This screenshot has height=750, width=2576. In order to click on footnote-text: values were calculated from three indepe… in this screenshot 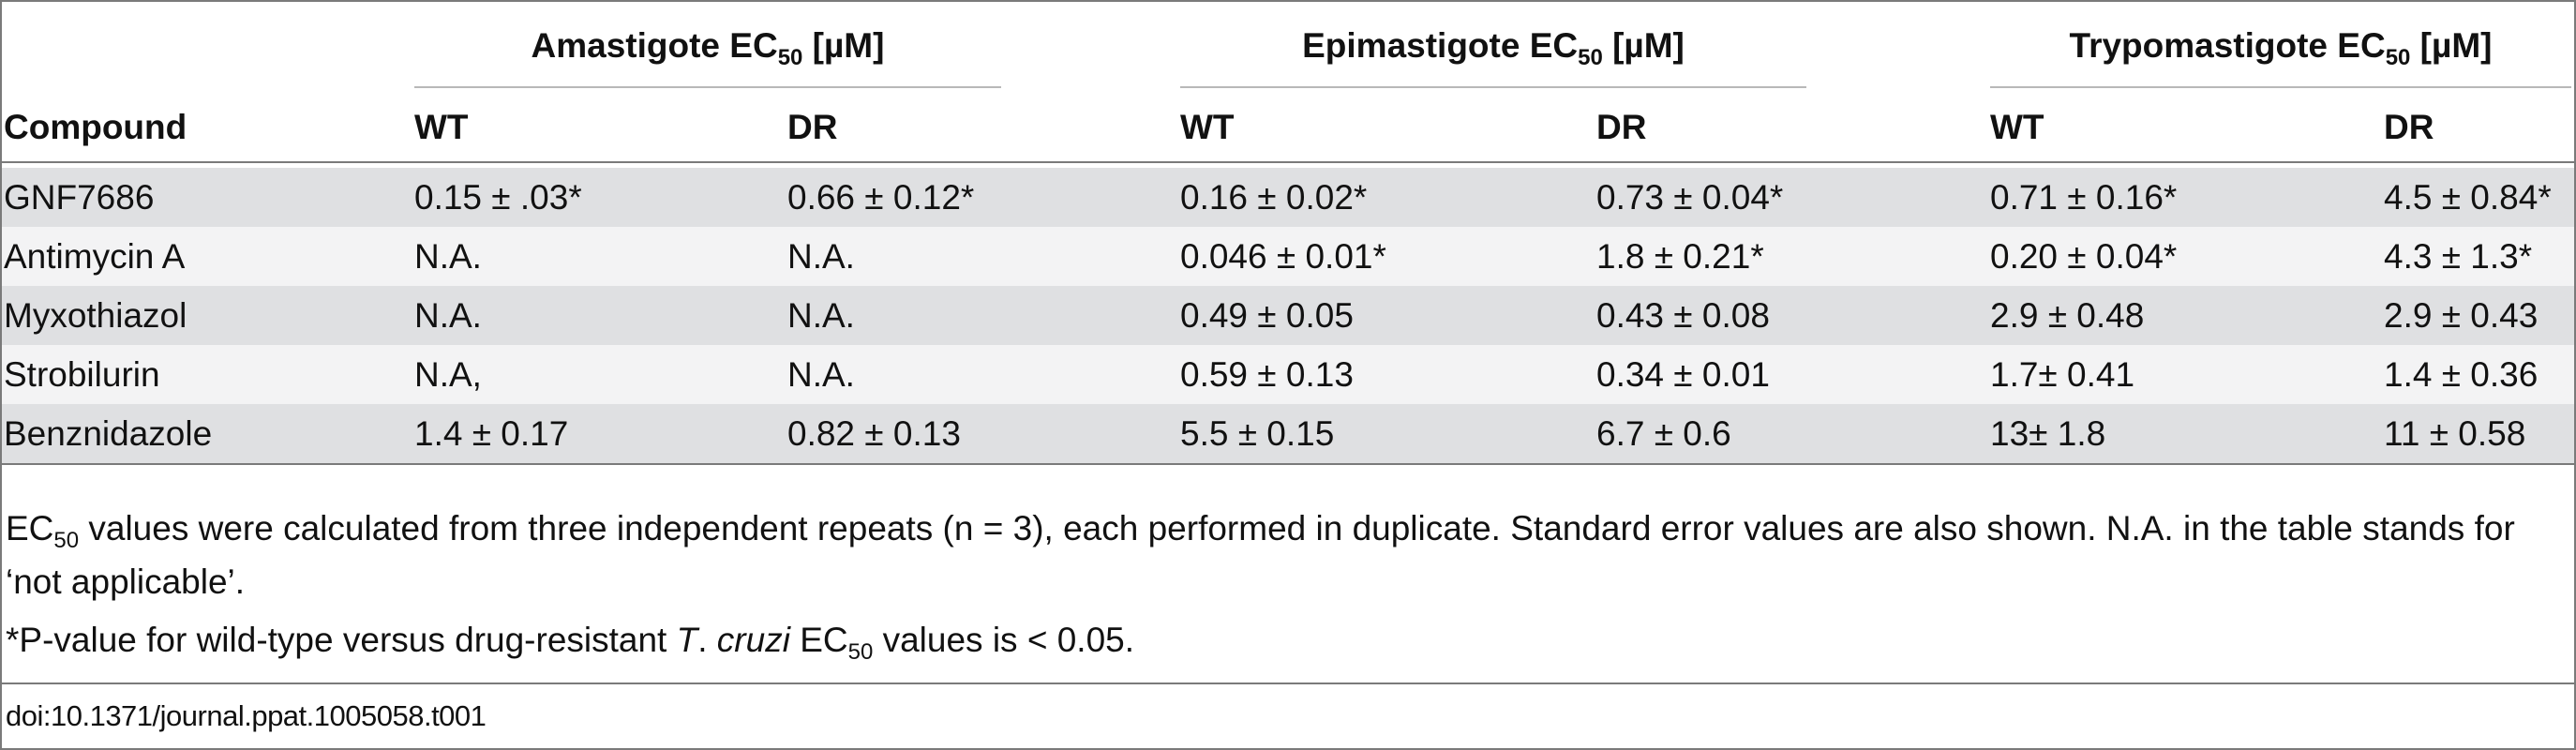, I will do `click(1260, 555)`.